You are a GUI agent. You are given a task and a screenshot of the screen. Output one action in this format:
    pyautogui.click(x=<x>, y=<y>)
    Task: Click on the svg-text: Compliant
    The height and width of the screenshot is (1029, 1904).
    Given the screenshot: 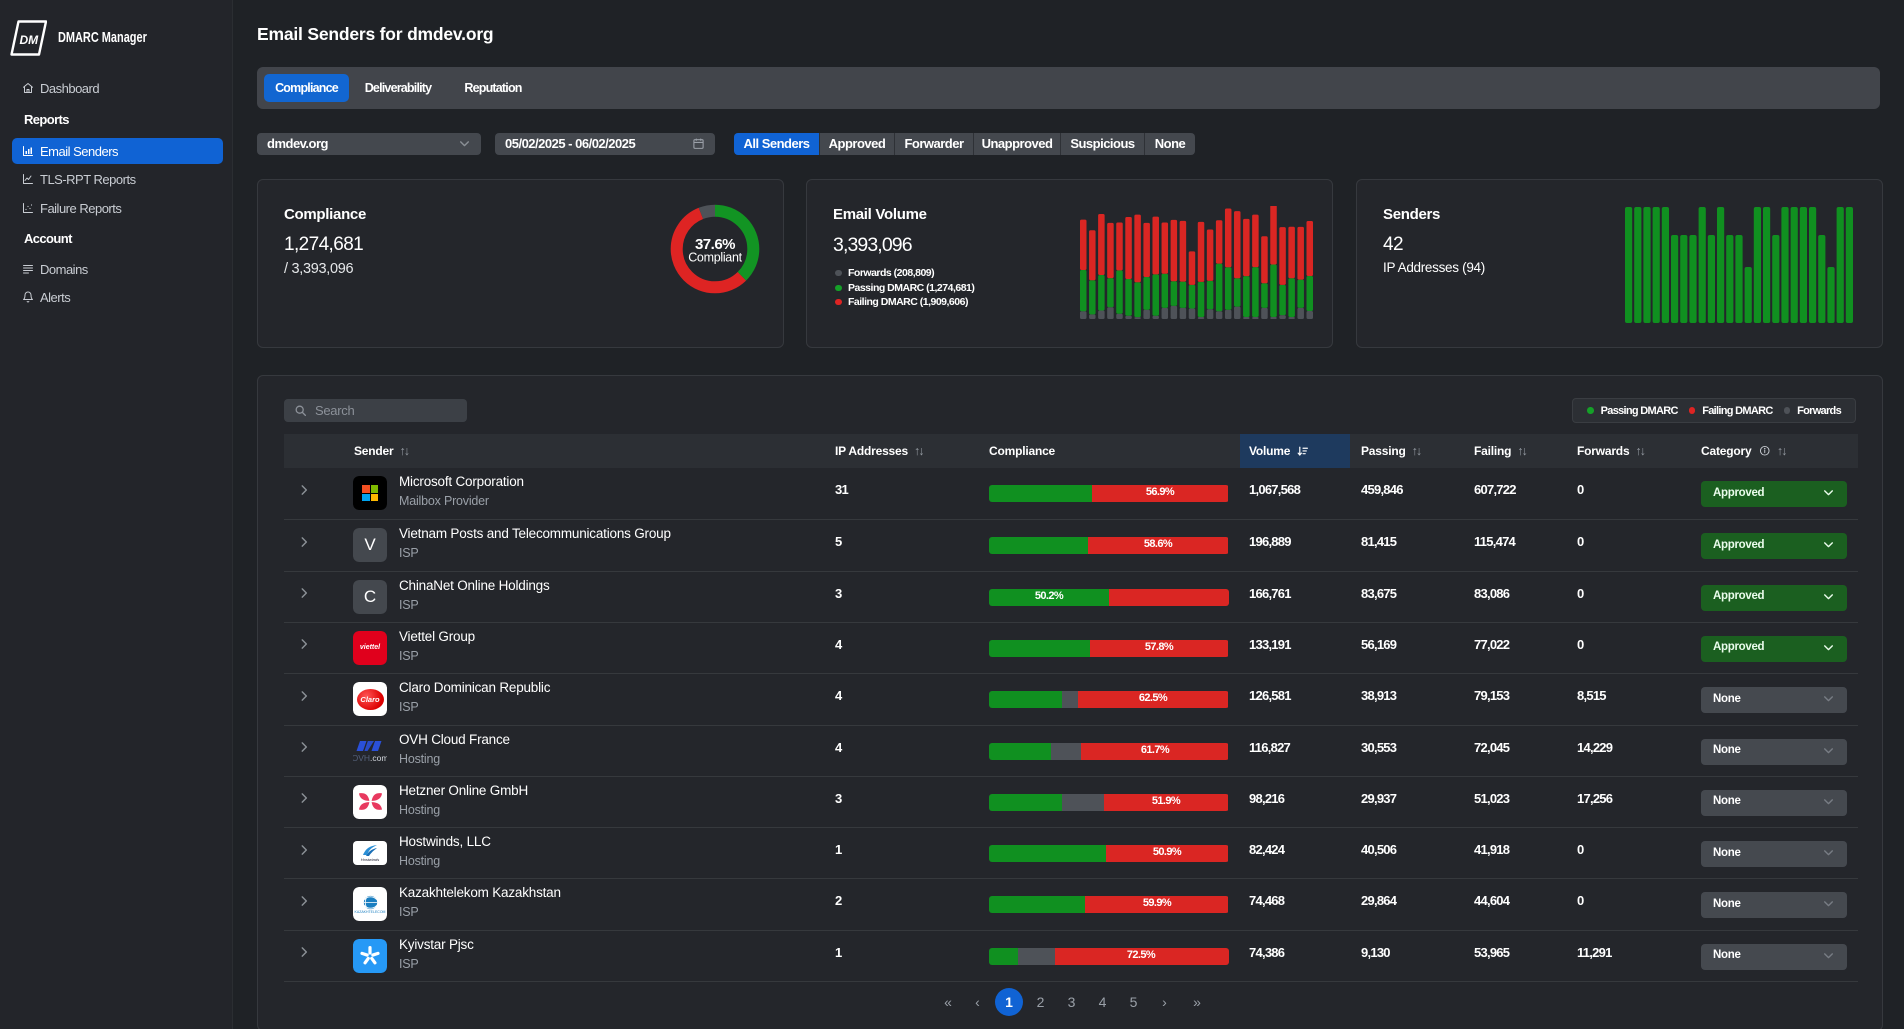 What is the action you would take?
    pyautogui.click(x=715, y=258)
    